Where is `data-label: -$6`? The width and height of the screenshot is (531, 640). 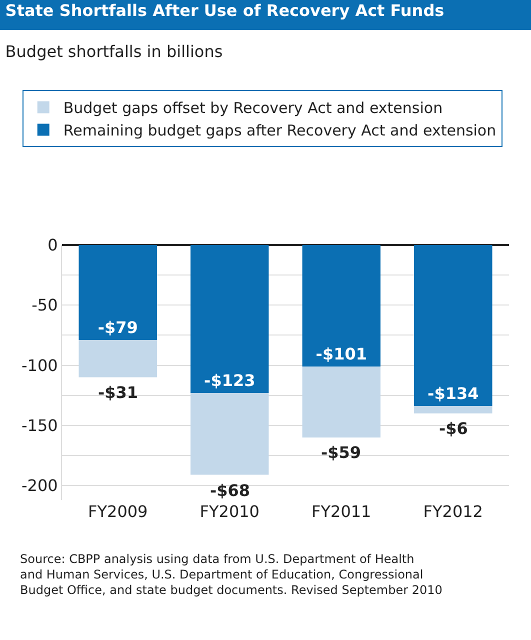 data-label: -$6 is located at coordinates (453, 428).